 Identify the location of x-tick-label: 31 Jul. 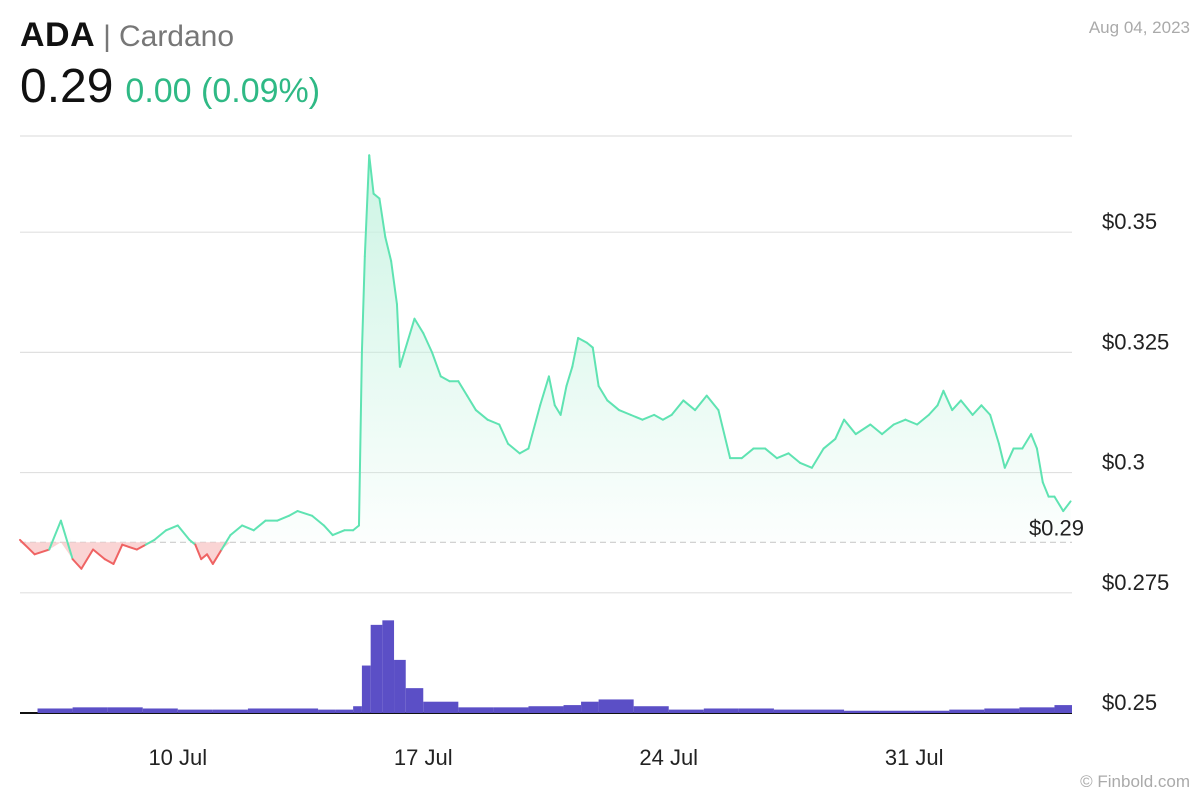
(914, 757).